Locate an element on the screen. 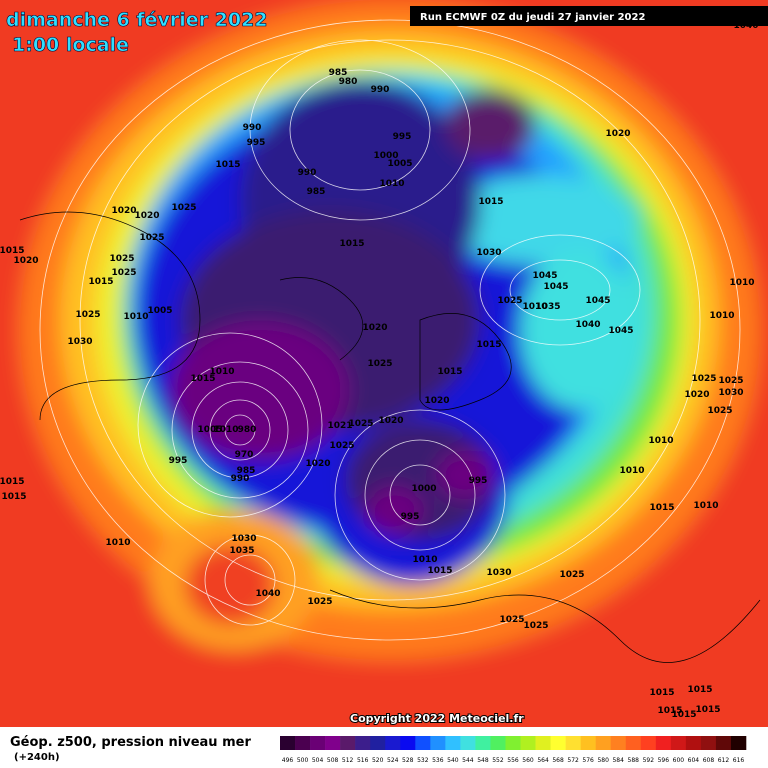  scale-label: 604 is located at coordinates (694, 760).